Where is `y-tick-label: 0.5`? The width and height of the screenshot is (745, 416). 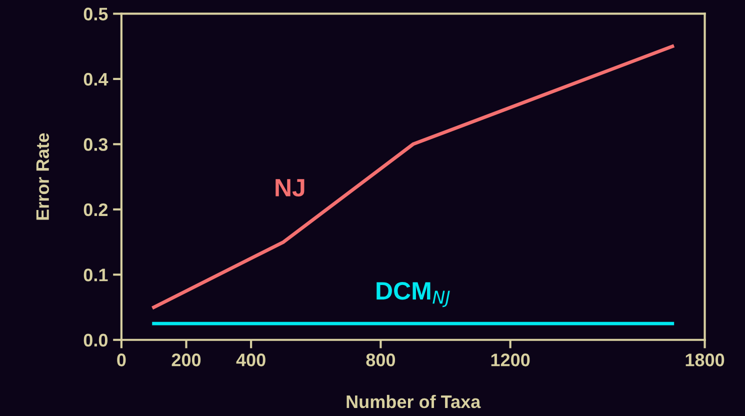 y-tick-label: 0.5 is located at coordinates (96, 14).